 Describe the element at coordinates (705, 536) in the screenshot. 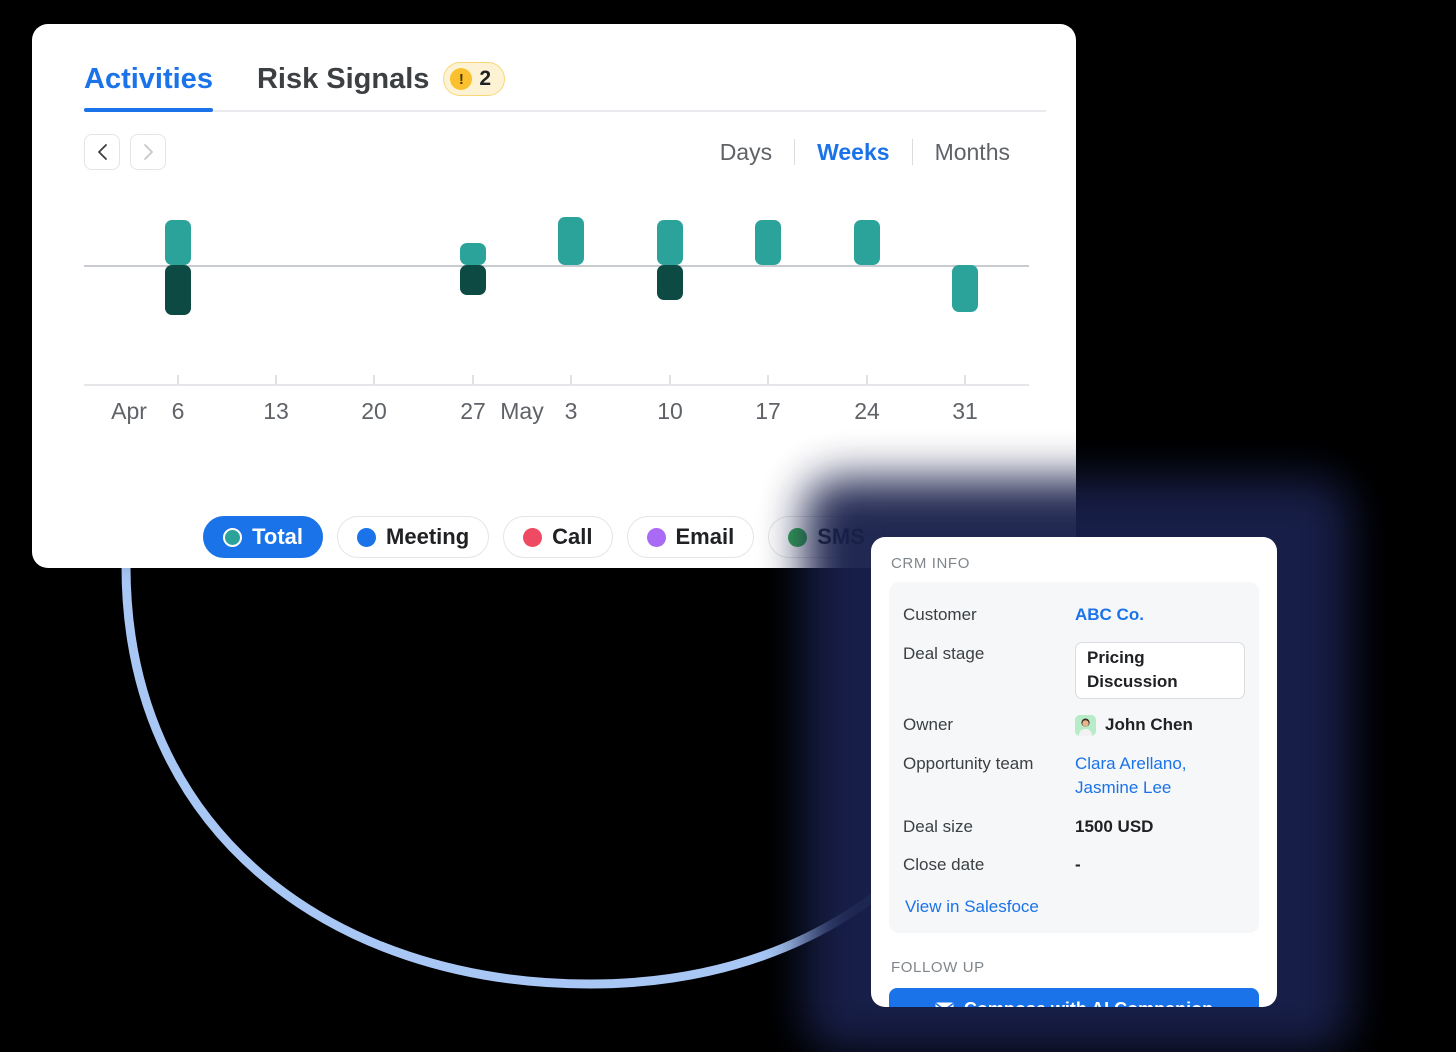

I see `legend-label: Email` at that location.